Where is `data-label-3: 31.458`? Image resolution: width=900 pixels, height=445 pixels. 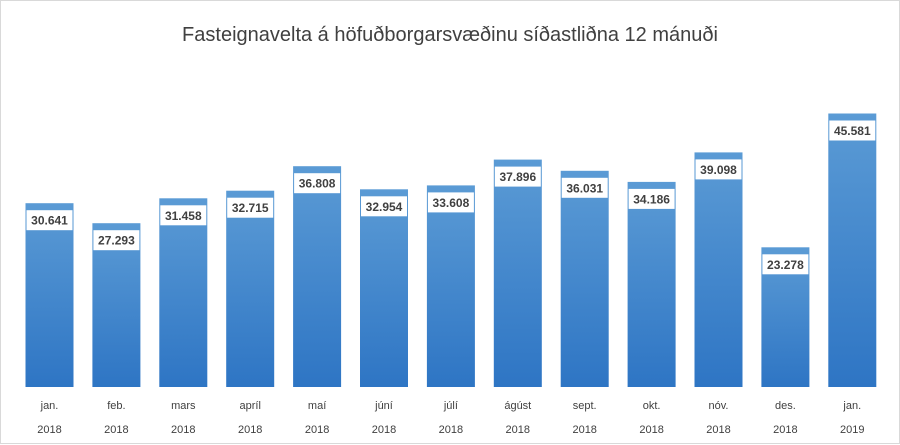 data-label-3: 31.458 is located at coordinates (183, 216).